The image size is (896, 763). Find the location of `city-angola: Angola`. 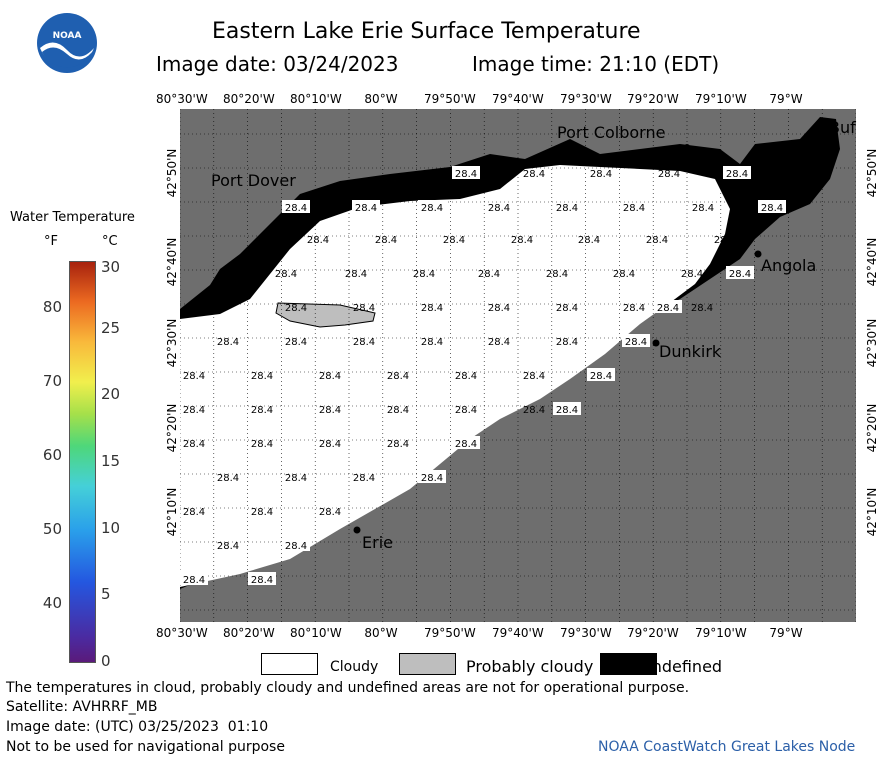

city-angola: Angola is located at coordinates (789, 265).